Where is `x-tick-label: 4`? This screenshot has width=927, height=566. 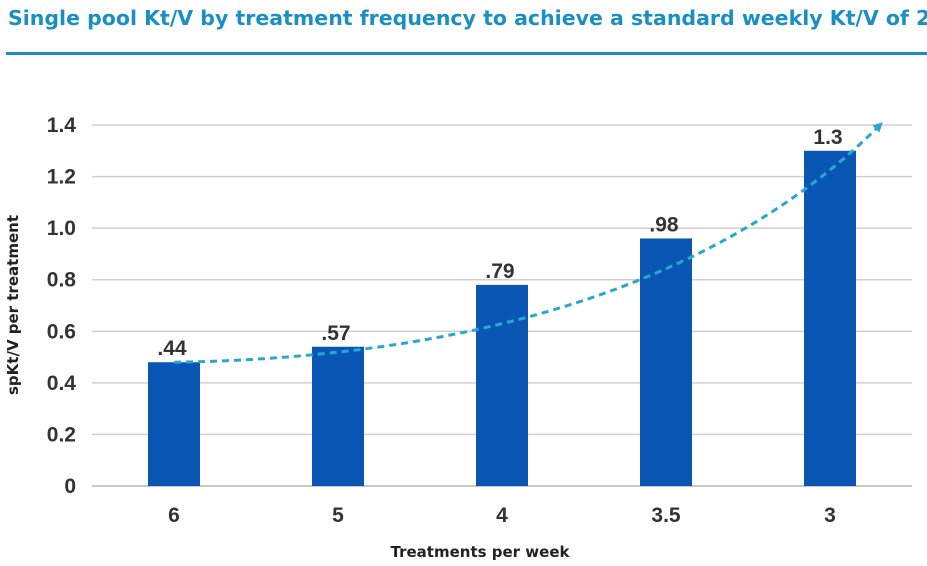 x-tick-label: 4 is located at coordinates (502, 515).